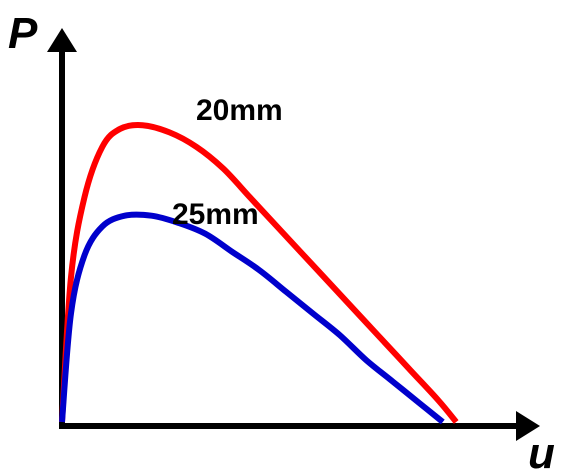  Describe the element at coordinates (239, 110) in the screenshot. I see `series-label-20mm: 20mm` at that location.